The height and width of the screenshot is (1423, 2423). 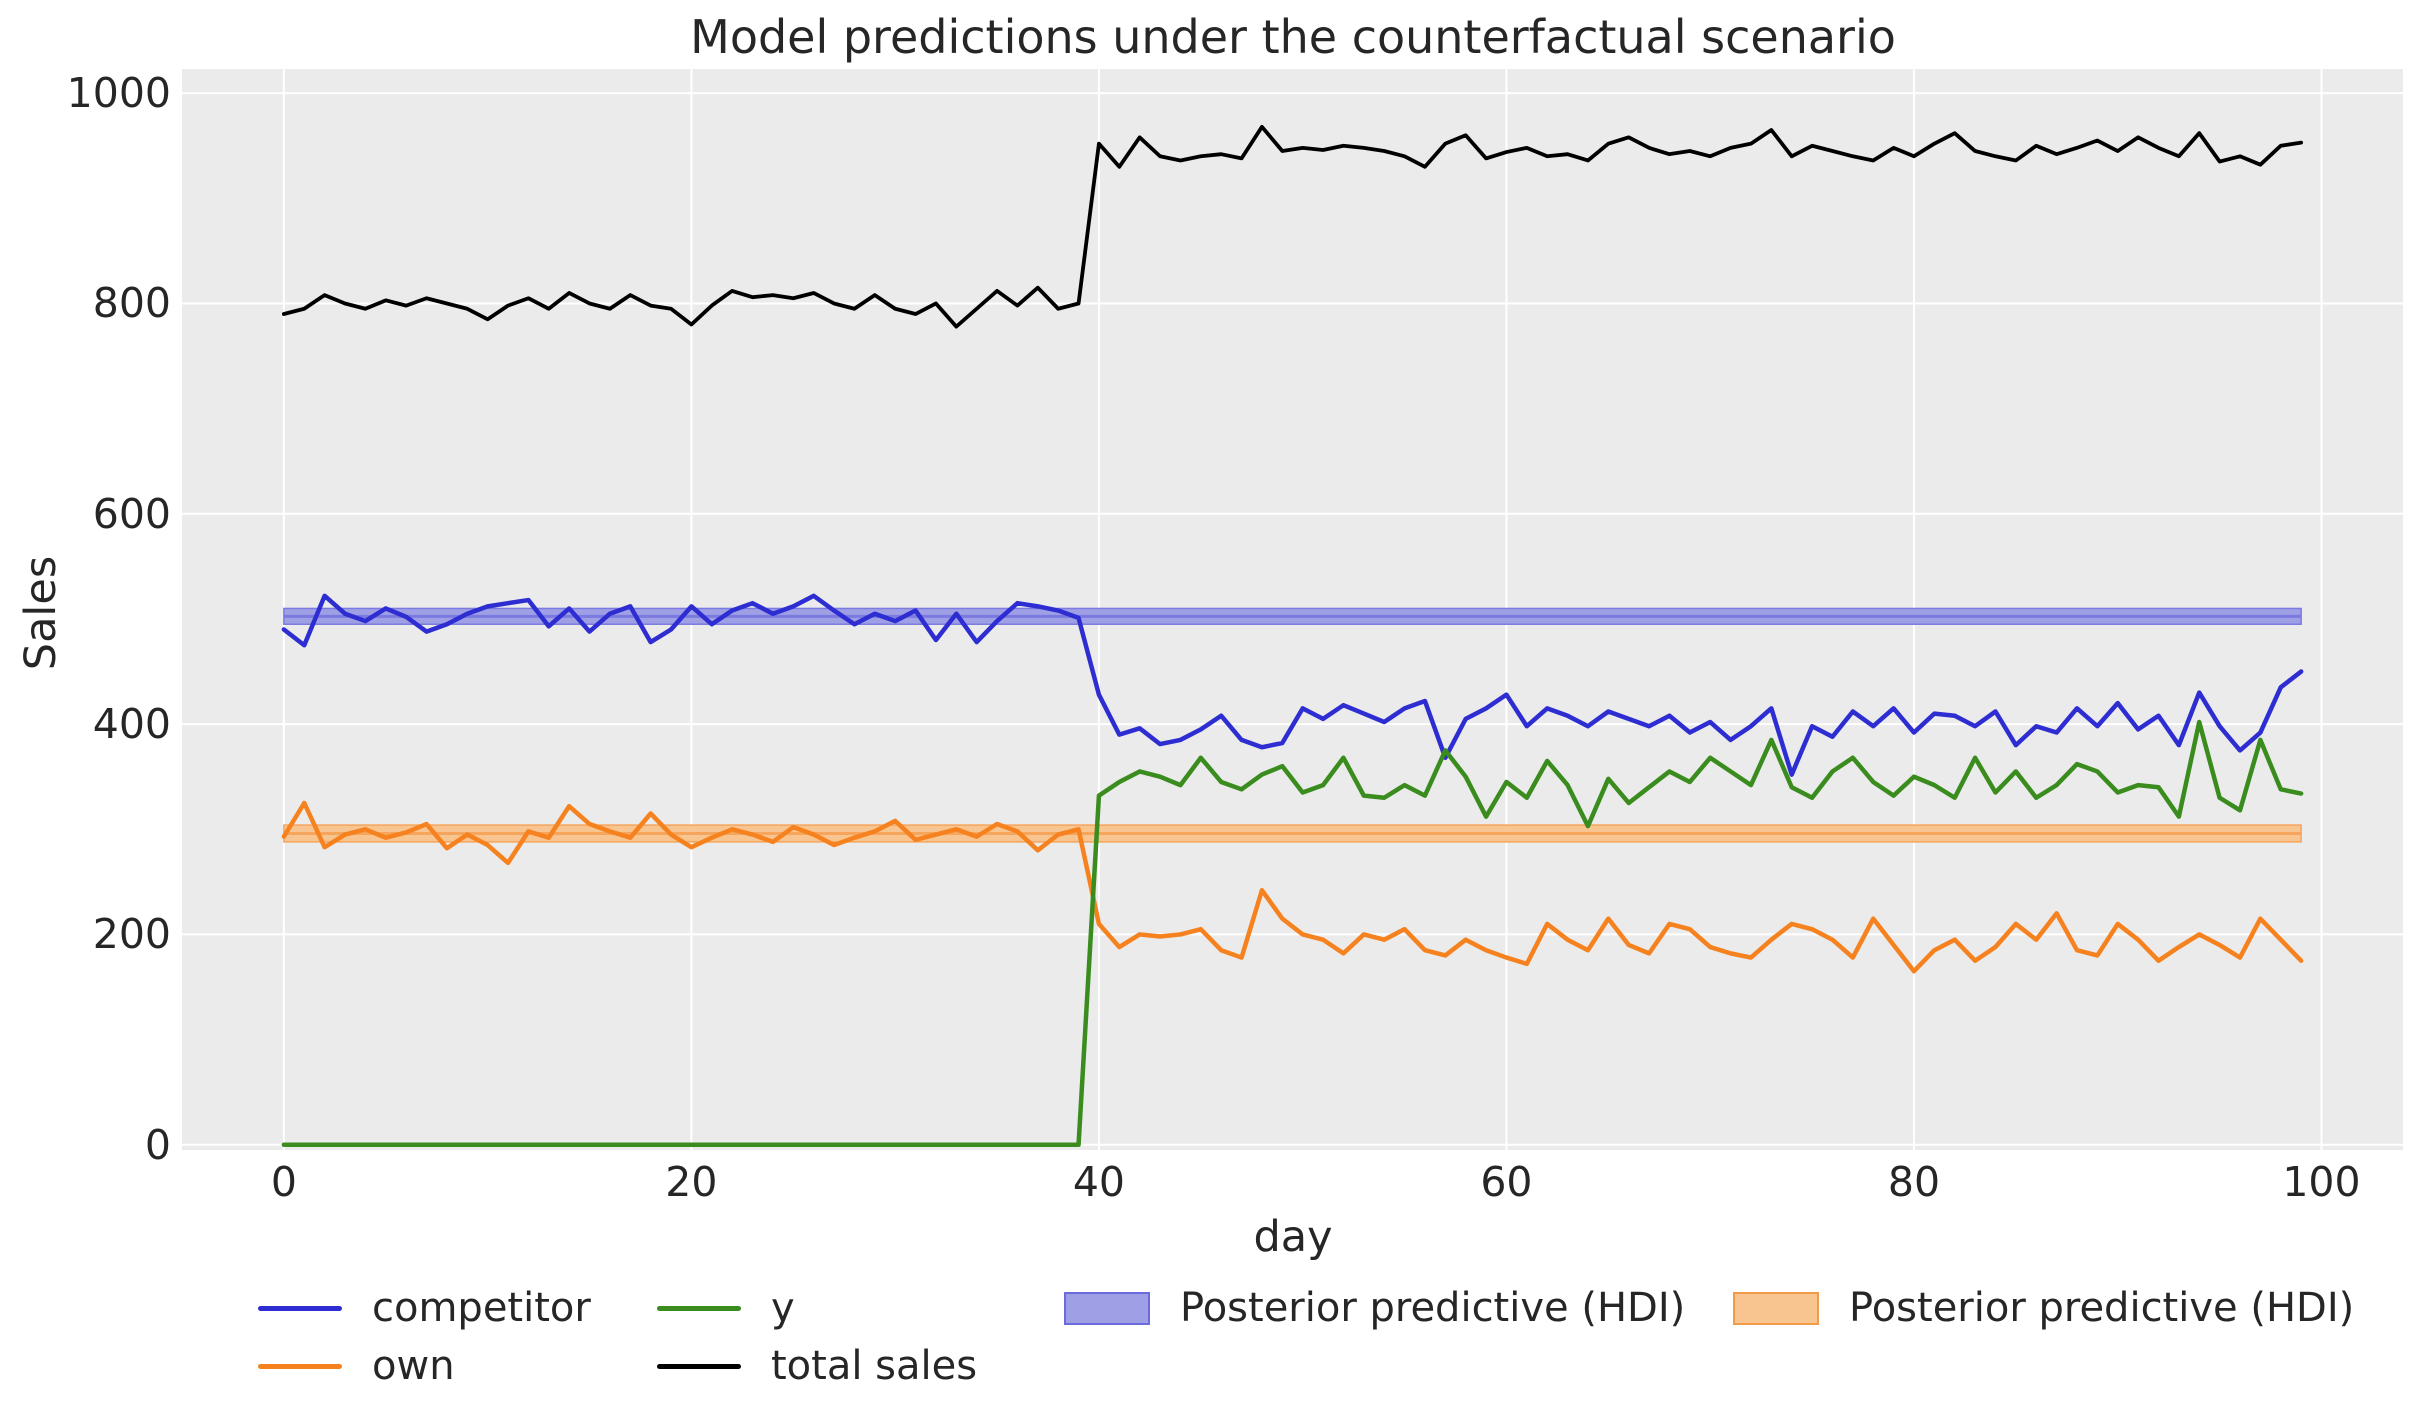 I want to click on legend-item-posterior-predictive-hdi-competitor: Posterior predictive (HDI), so click(x=1375, y=1308).